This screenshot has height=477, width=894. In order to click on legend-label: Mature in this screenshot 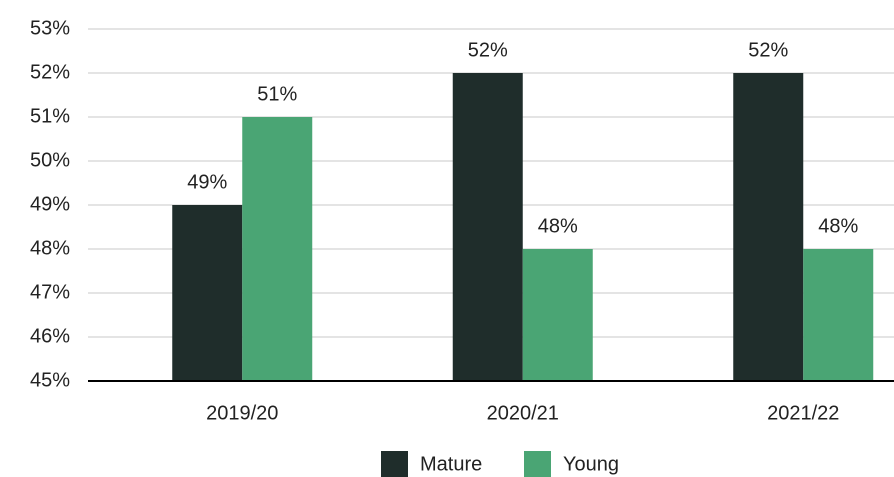, I will do `click(451, 464)`.